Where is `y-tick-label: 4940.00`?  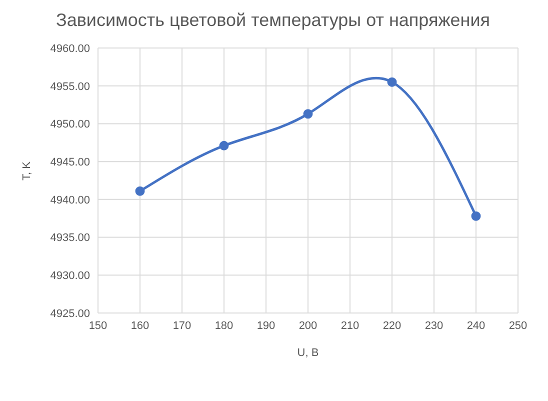
y-tick-label: 4940.00 is located at coordinates (70, 200).